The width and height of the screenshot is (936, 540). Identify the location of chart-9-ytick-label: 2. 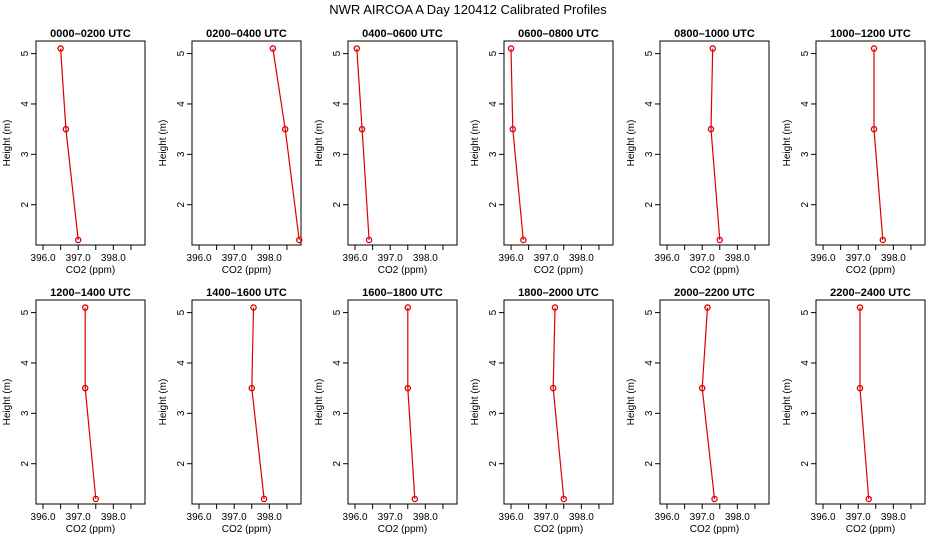
(337, 463).